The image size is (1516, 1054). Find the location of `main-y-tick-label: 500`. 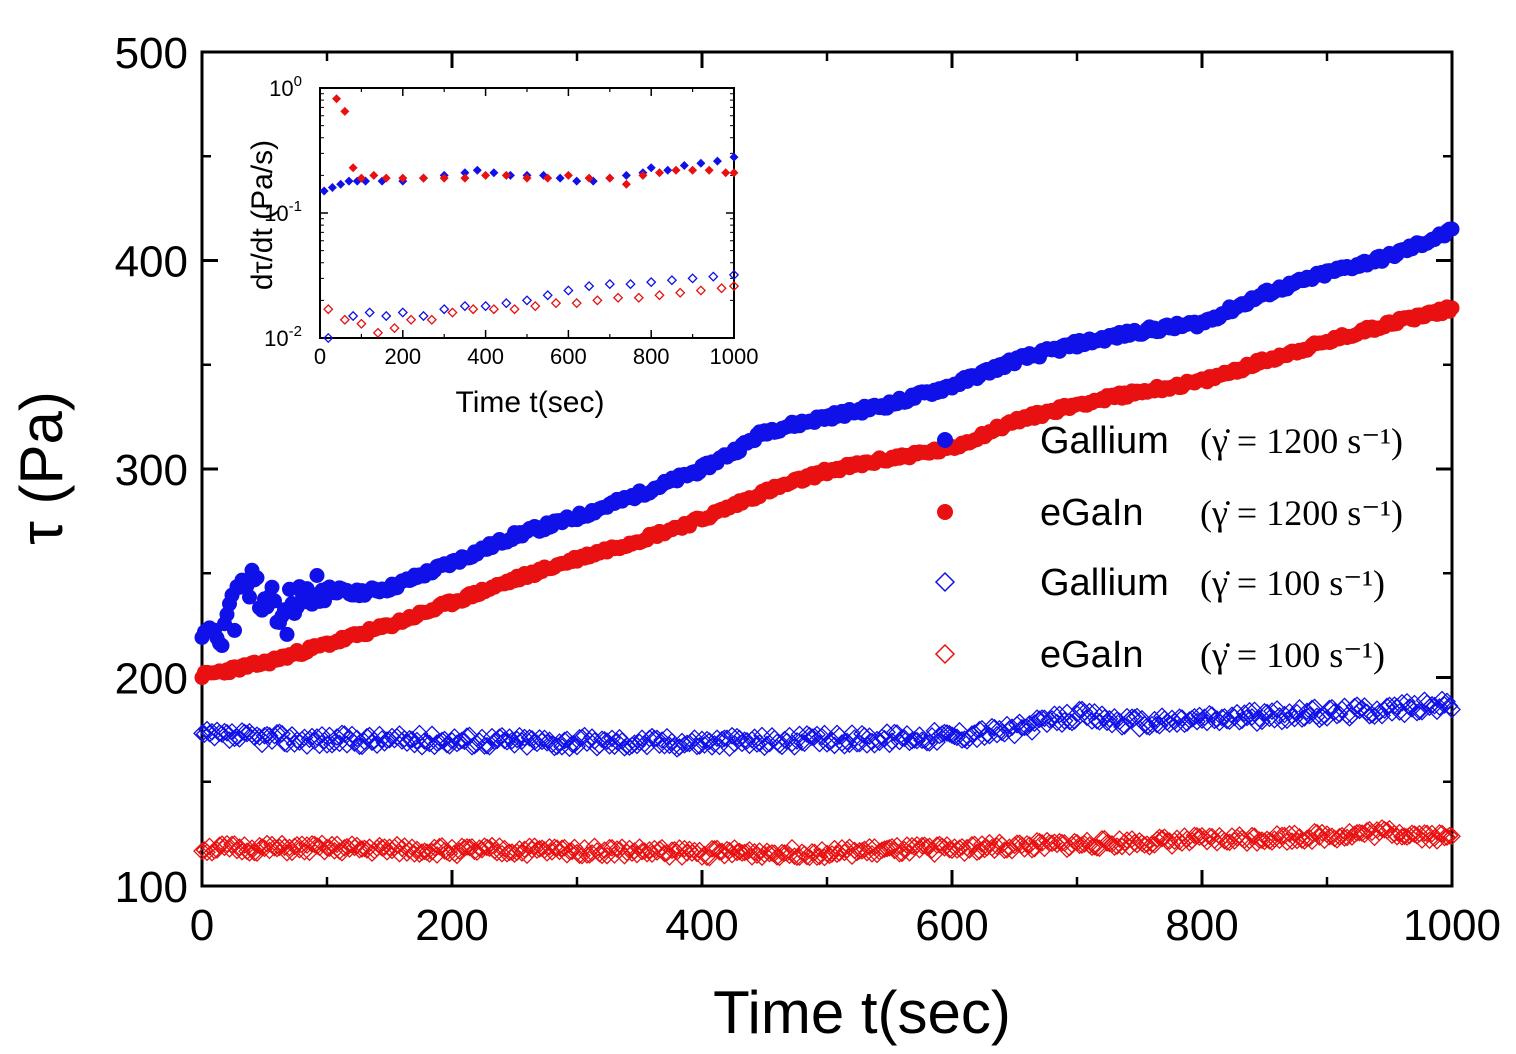

main-y-tick-label: 500 is located at coordinates (151, 53).